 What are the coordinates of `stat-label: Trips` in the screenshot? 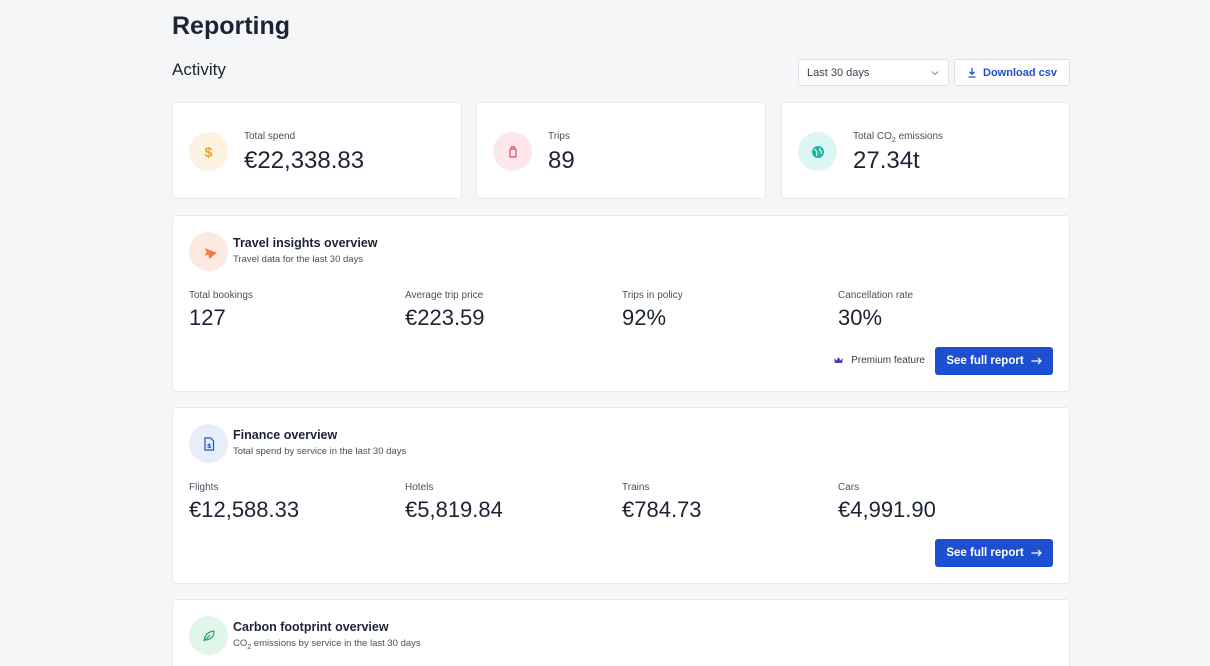 It's located at (559, 136).